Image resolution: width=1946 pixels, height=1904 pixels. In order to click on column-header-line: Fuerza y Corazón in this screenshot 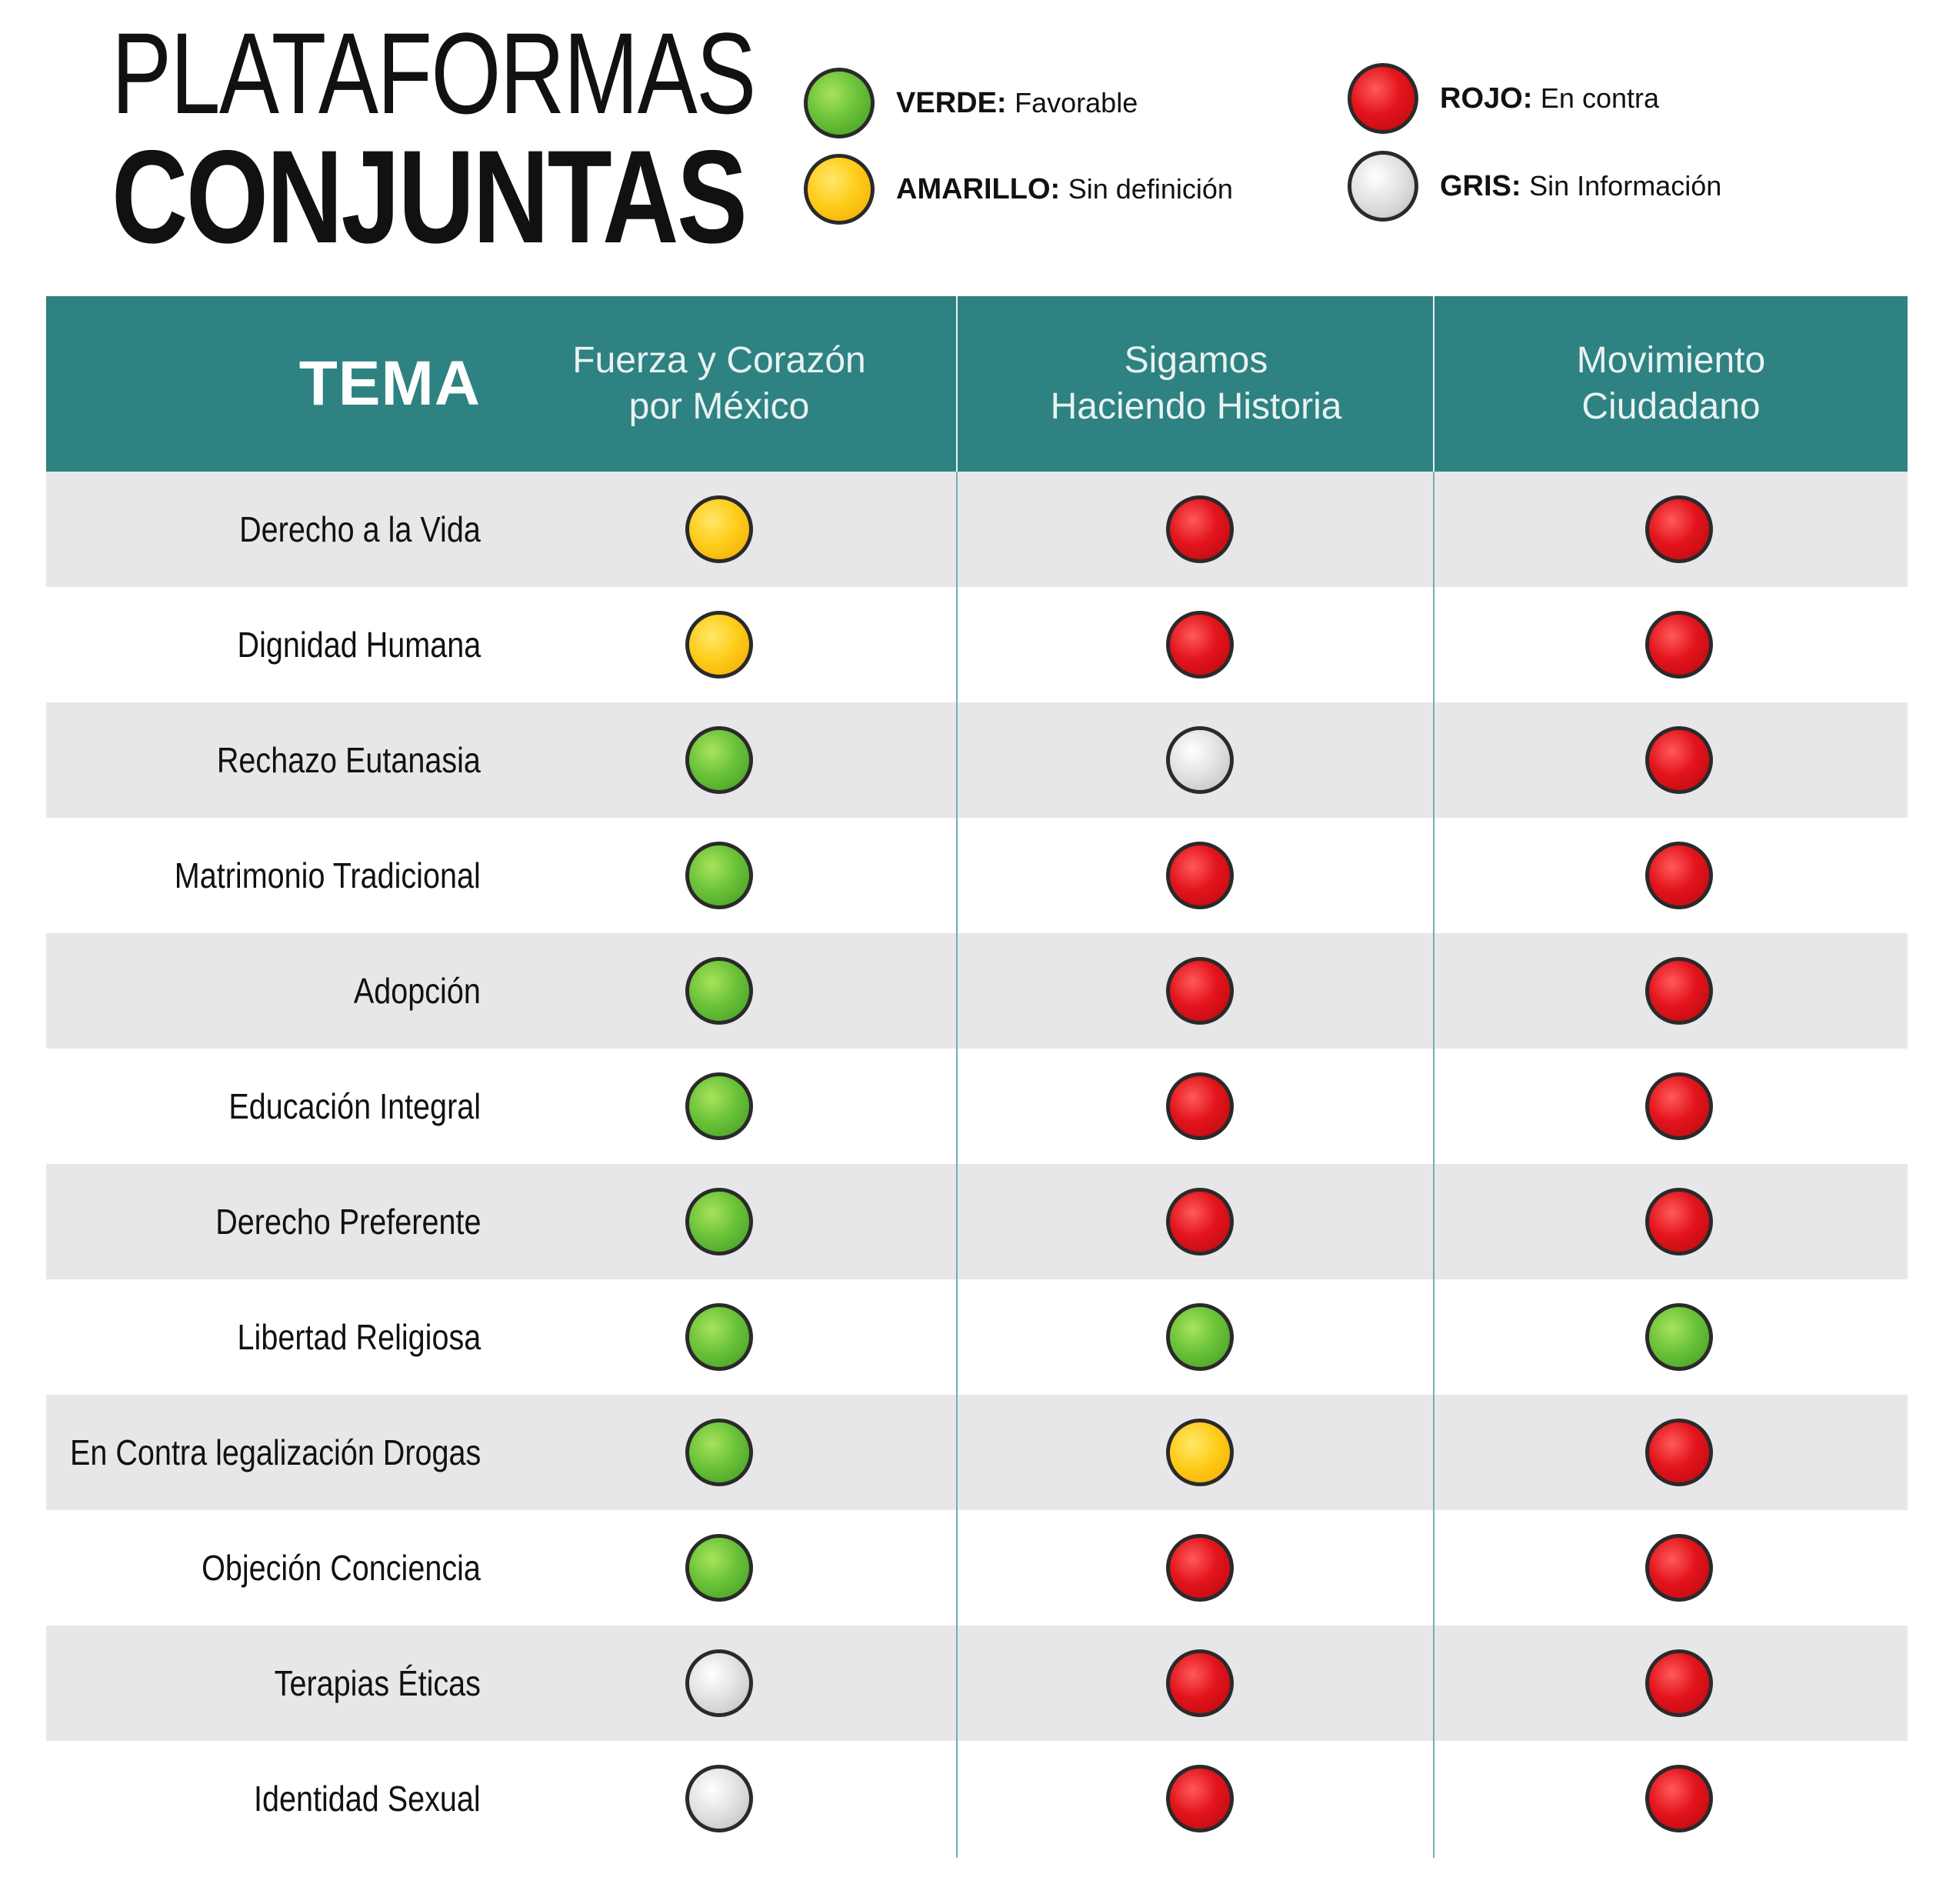, I will do `click(719, 360)`.